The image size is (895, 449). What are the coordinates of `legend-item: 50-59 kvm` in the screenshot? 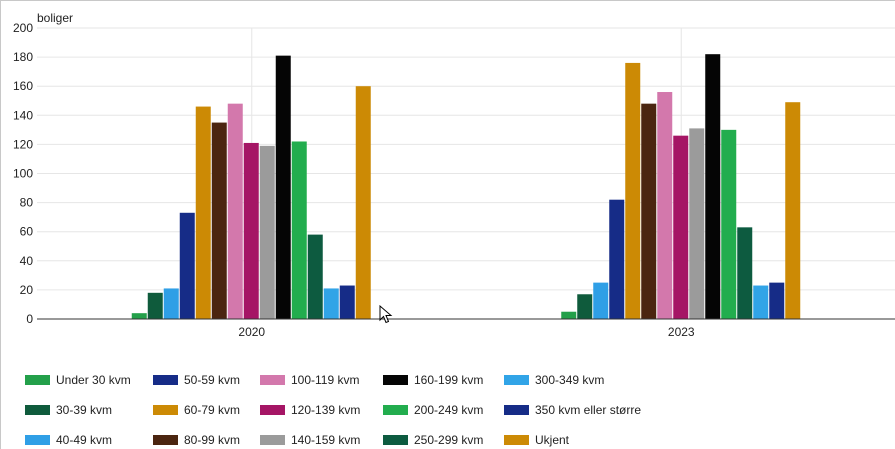 It's located at (196, 380).